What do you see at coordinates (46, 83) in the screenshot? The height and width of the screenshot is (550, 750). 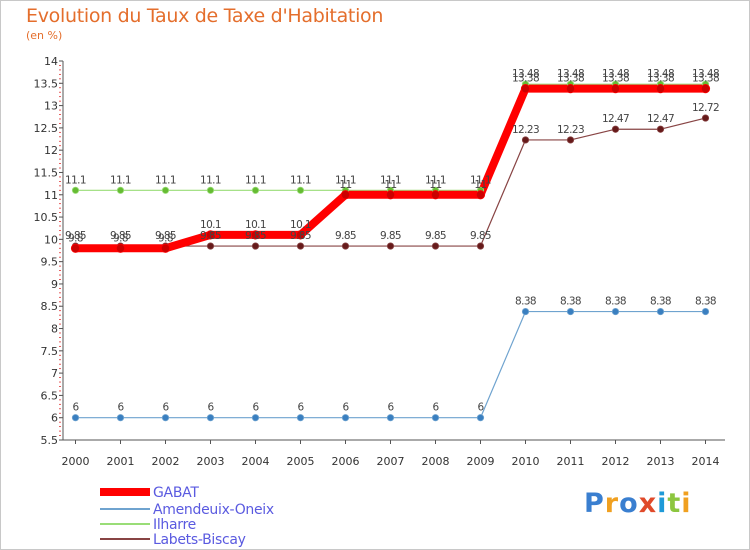 I see `y-tick-label: 13.5` at bounding box center [46, 83].